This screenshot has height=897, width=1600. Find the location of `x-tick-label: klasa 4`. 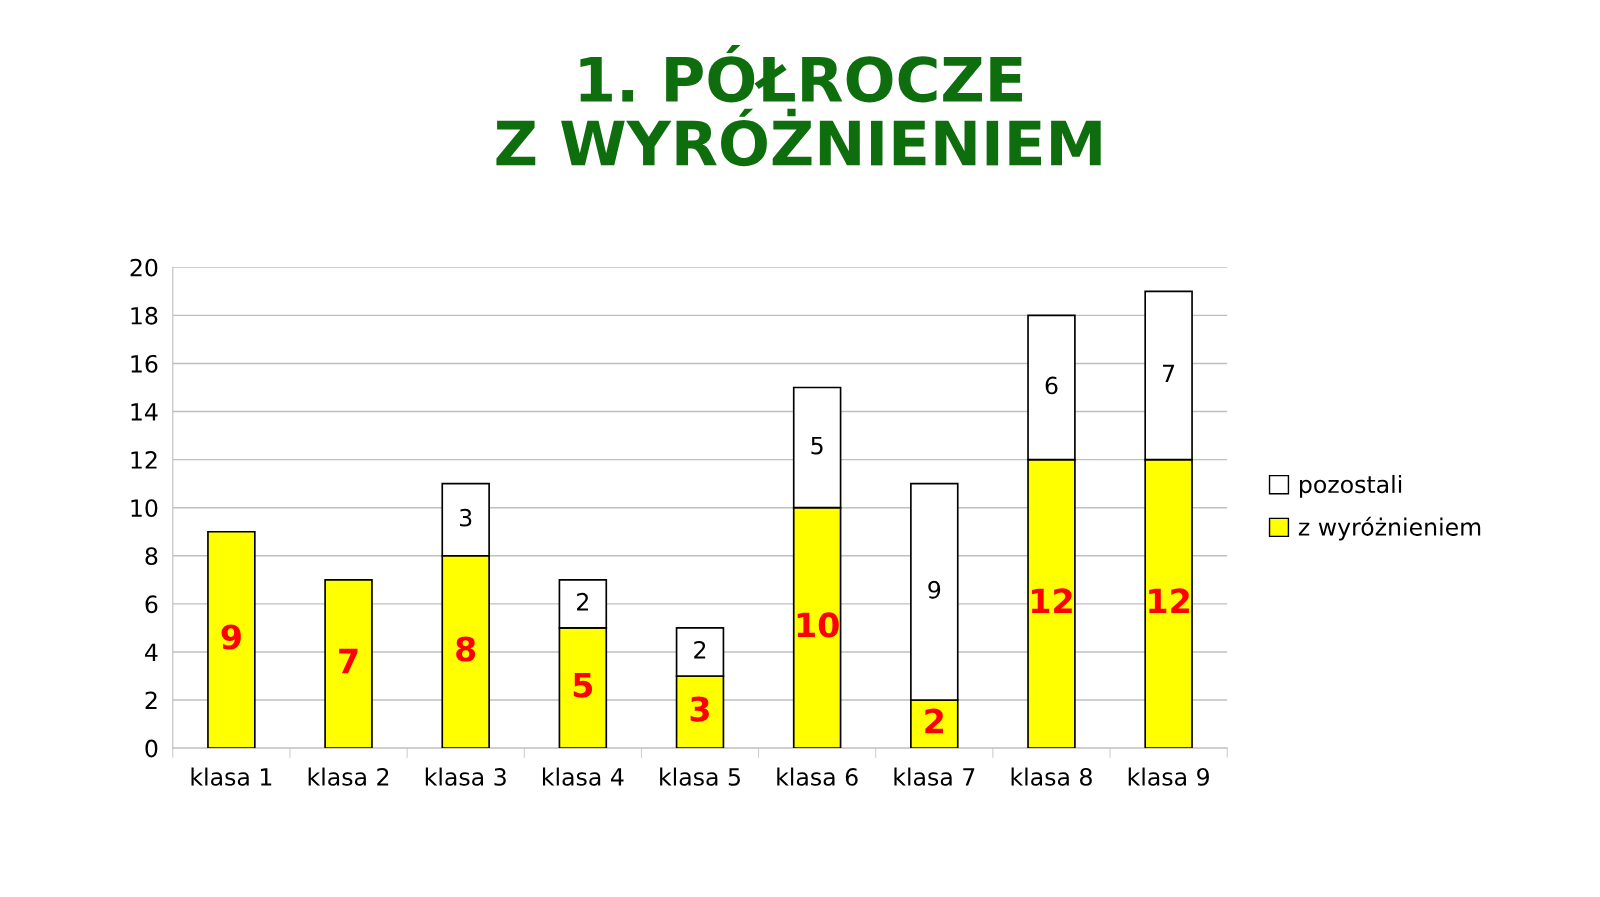

x-tick-label: klasa 4 is located at coordinates (583, 776).